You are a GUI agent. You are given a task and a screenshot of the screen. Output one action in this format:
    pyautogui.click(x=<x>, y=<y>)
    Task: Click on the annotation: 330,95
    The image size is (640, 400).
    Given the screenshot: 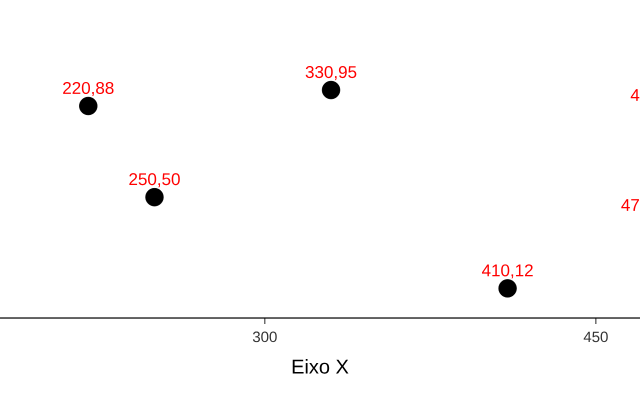 What is the action you would take?
    pyautogui.click(x=331, y=73)
    